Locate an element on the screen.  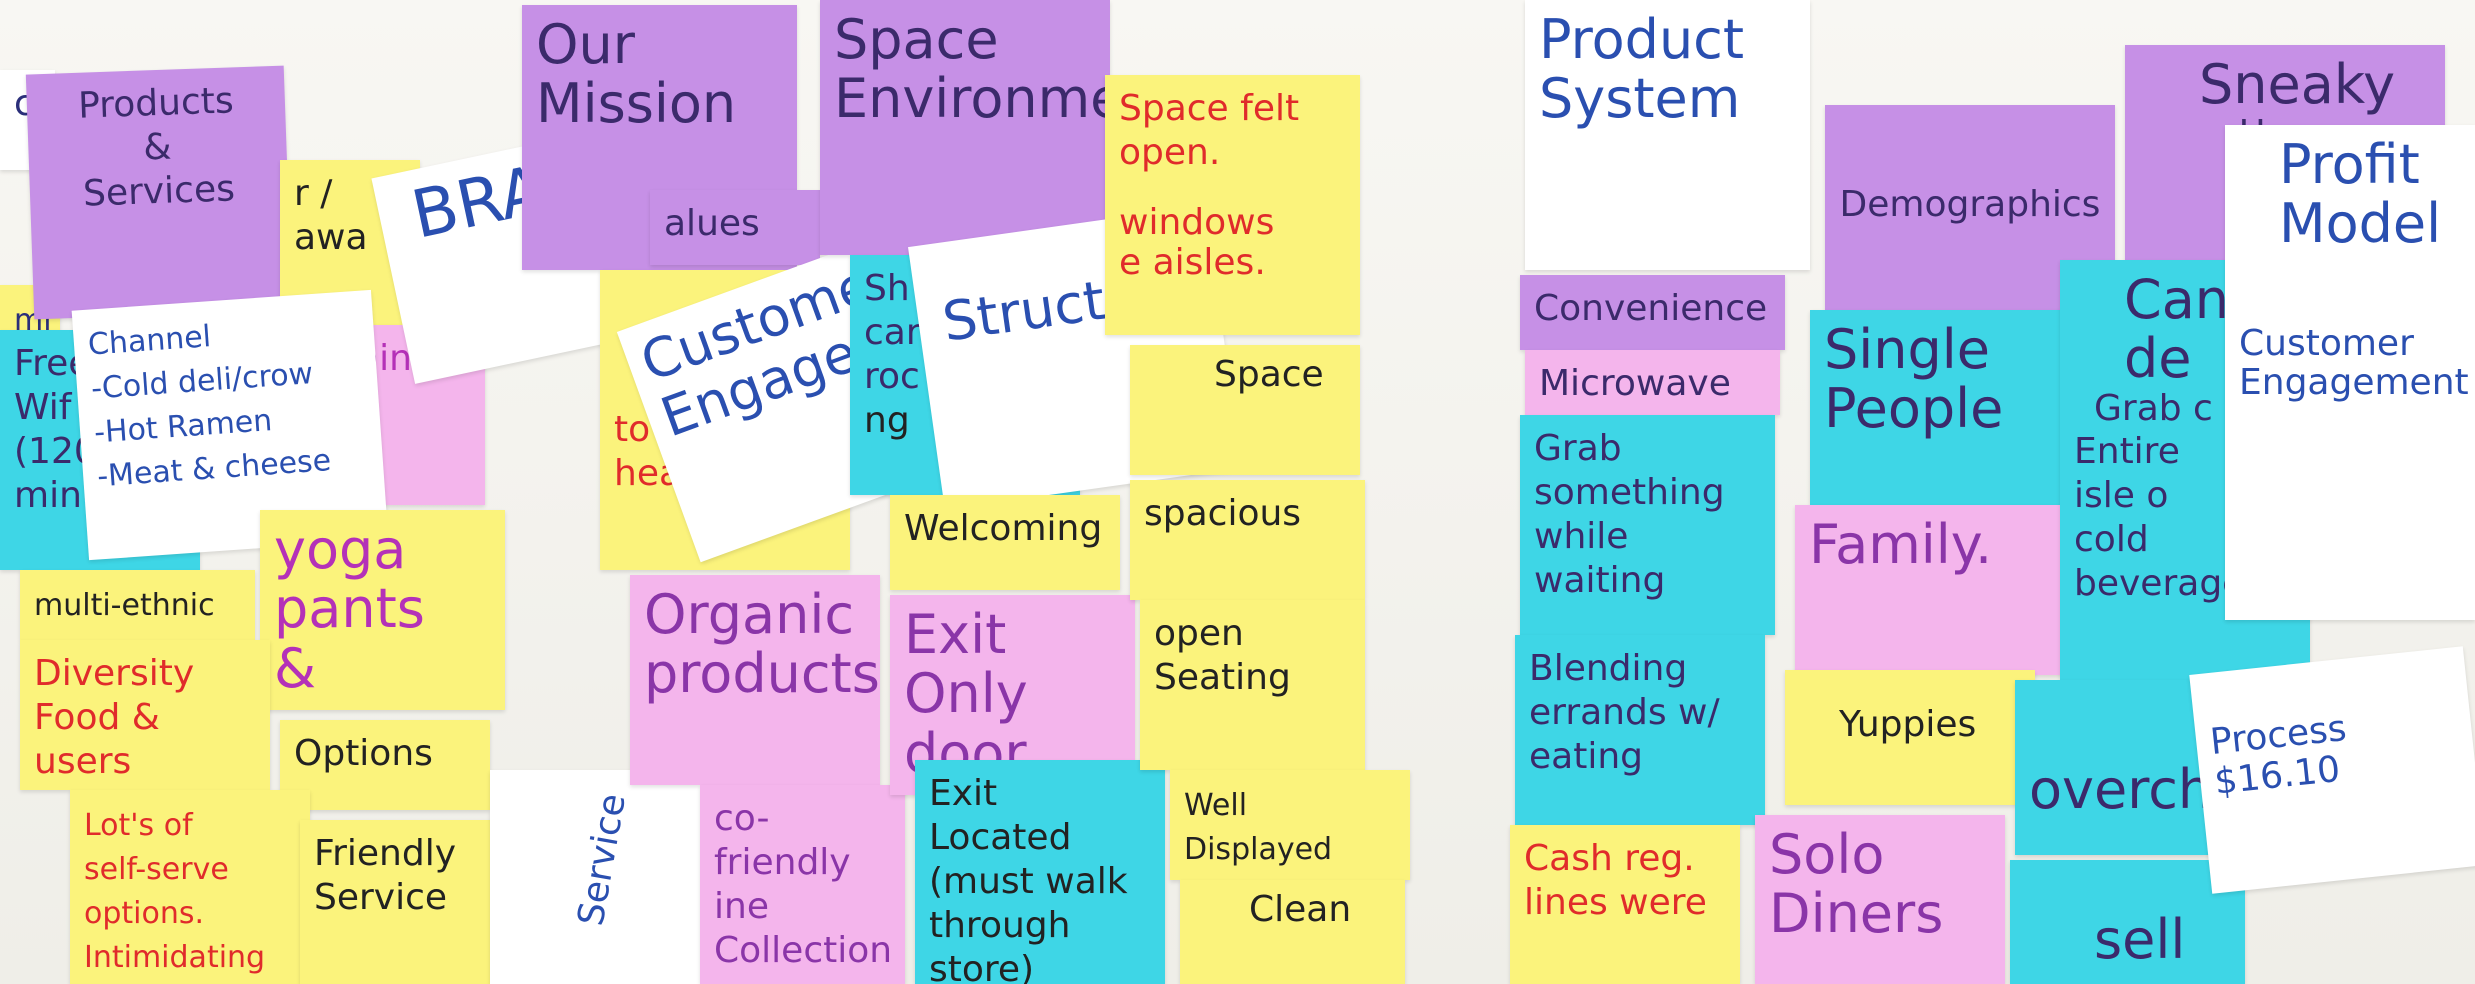
note-space-environment: Space Environment is located at coordinates (965, 127).